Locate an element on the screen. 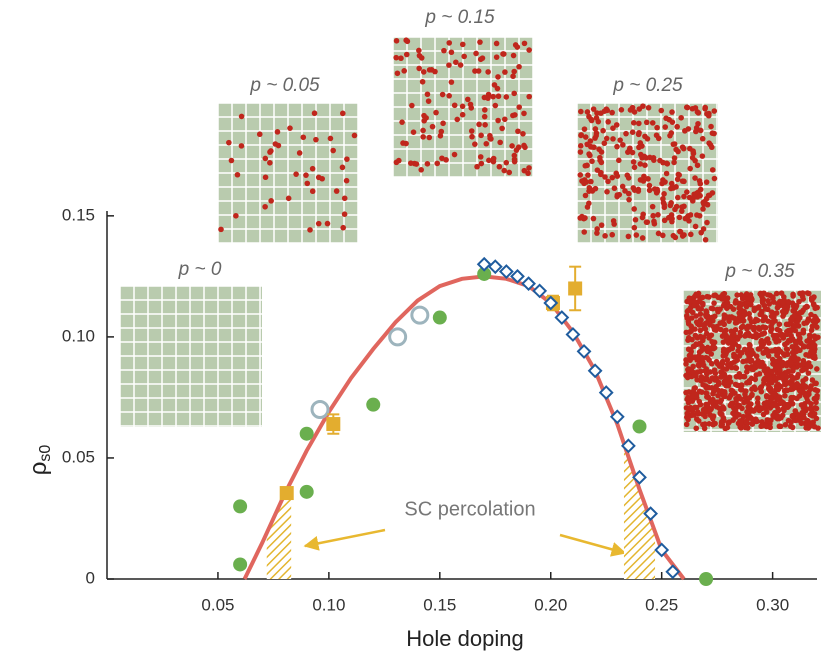 Image resolution: width=821 pixels, height=664 pixels. inset is located at coordinates (190, 356).